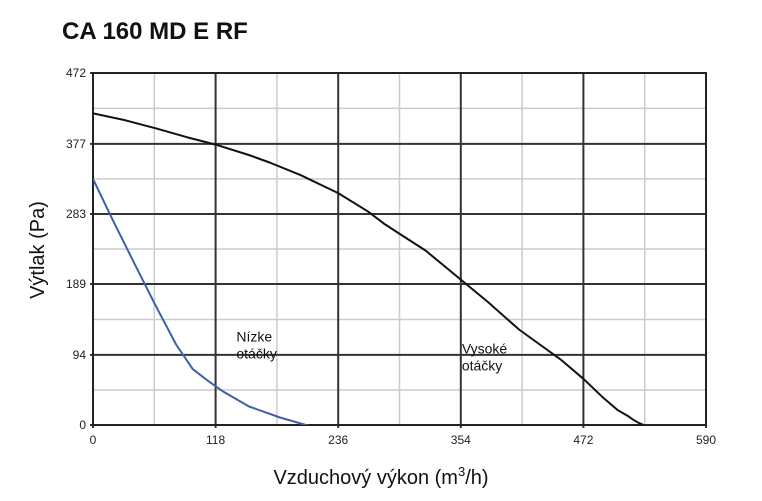 The width and height of the screenshot is (762, 501). Describe the element at coordinates (76, 144) in the screenshot. I see `y-tick-label: 377` at that location.